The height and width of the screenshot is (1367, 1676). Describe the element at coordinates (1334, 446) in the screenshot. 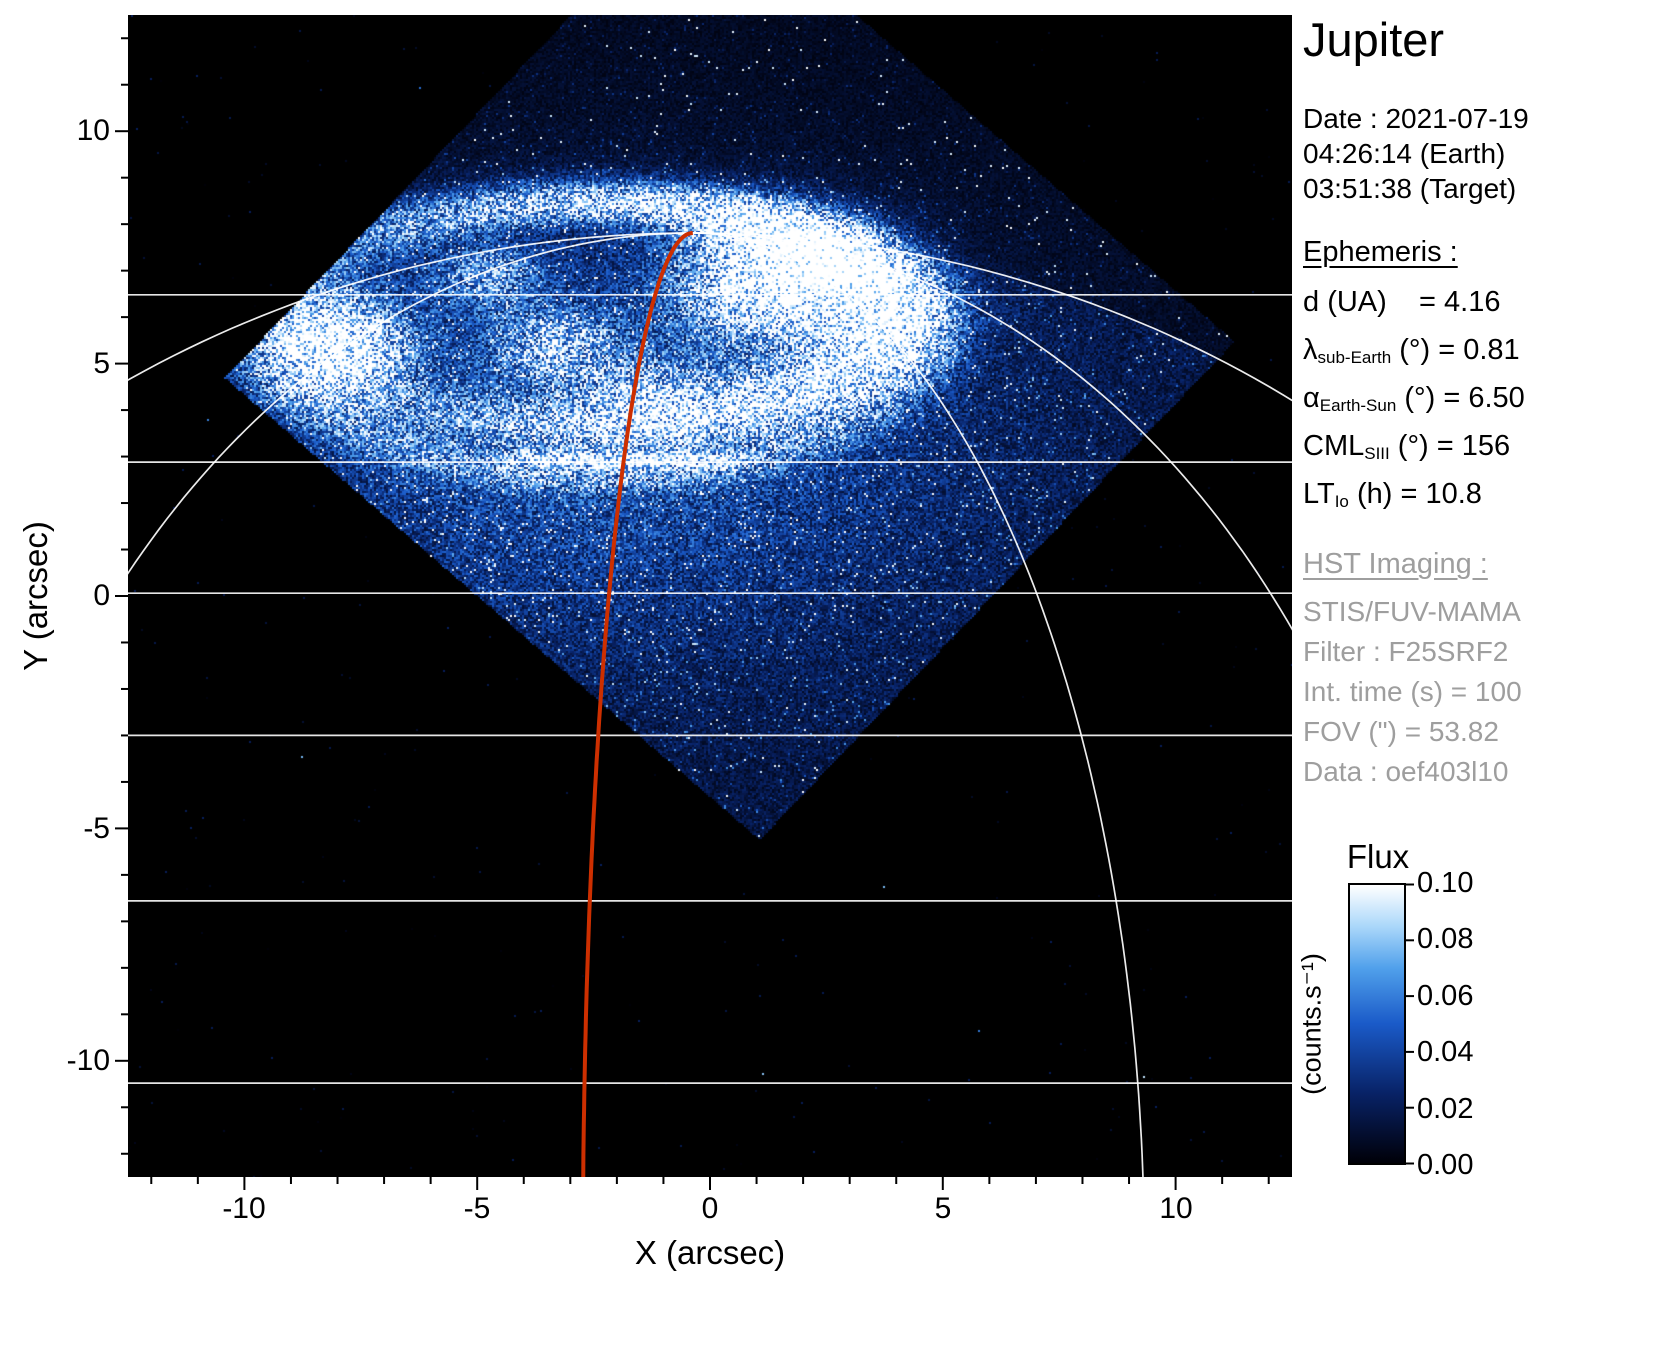

I see `ephemeris-symbol: CML` at that location.